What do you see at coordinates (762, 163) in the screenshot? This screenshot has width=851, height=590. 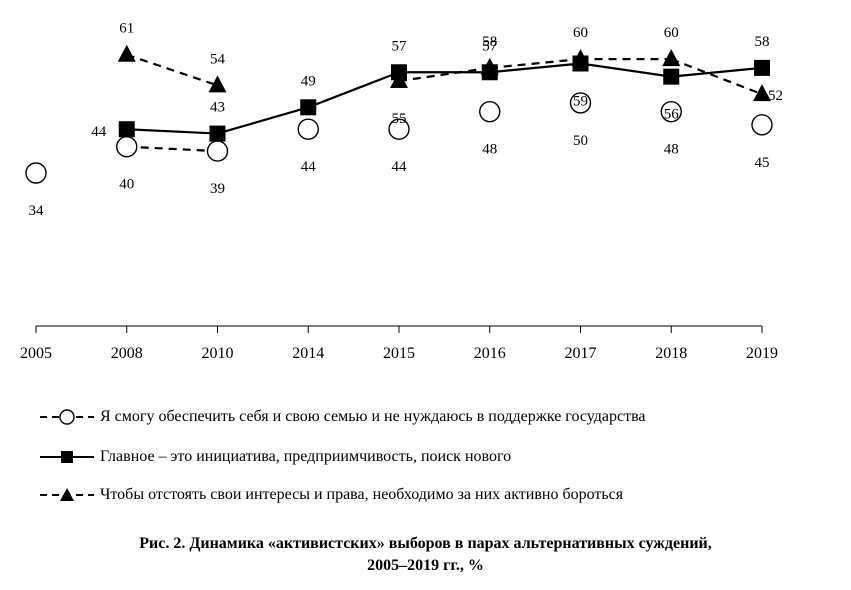 I see `data-label: 45` at bounding box center [762, 163].